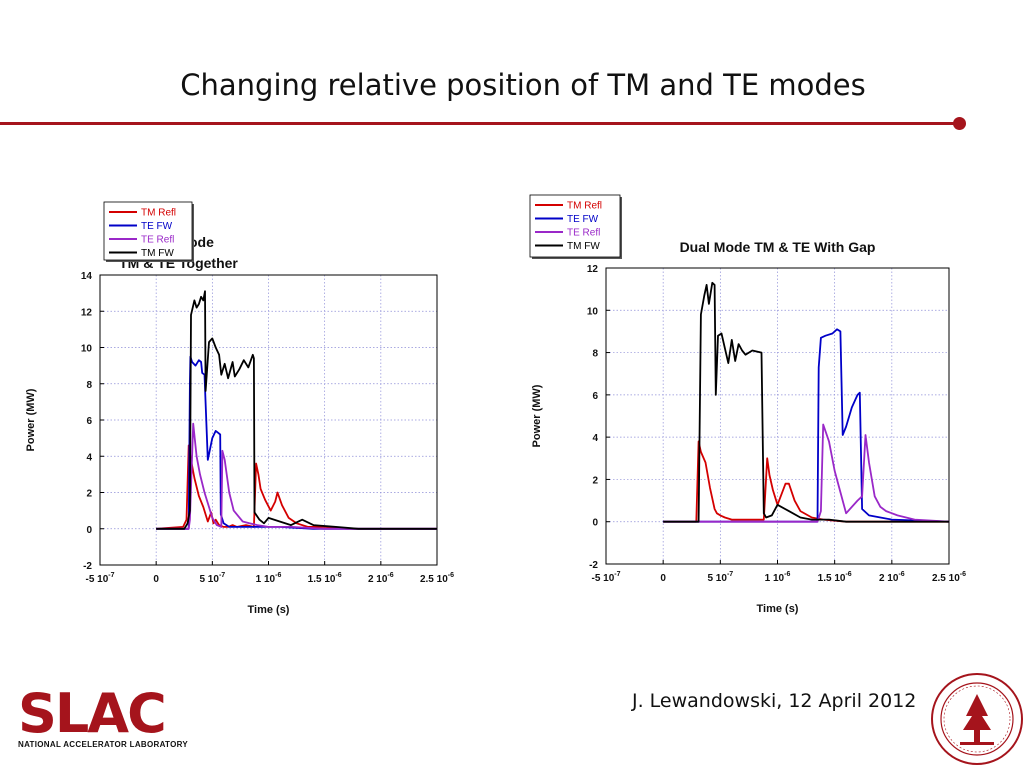 This screenshot has width=1024, height=768. I want to click on grid-lines, so click(268, 420).